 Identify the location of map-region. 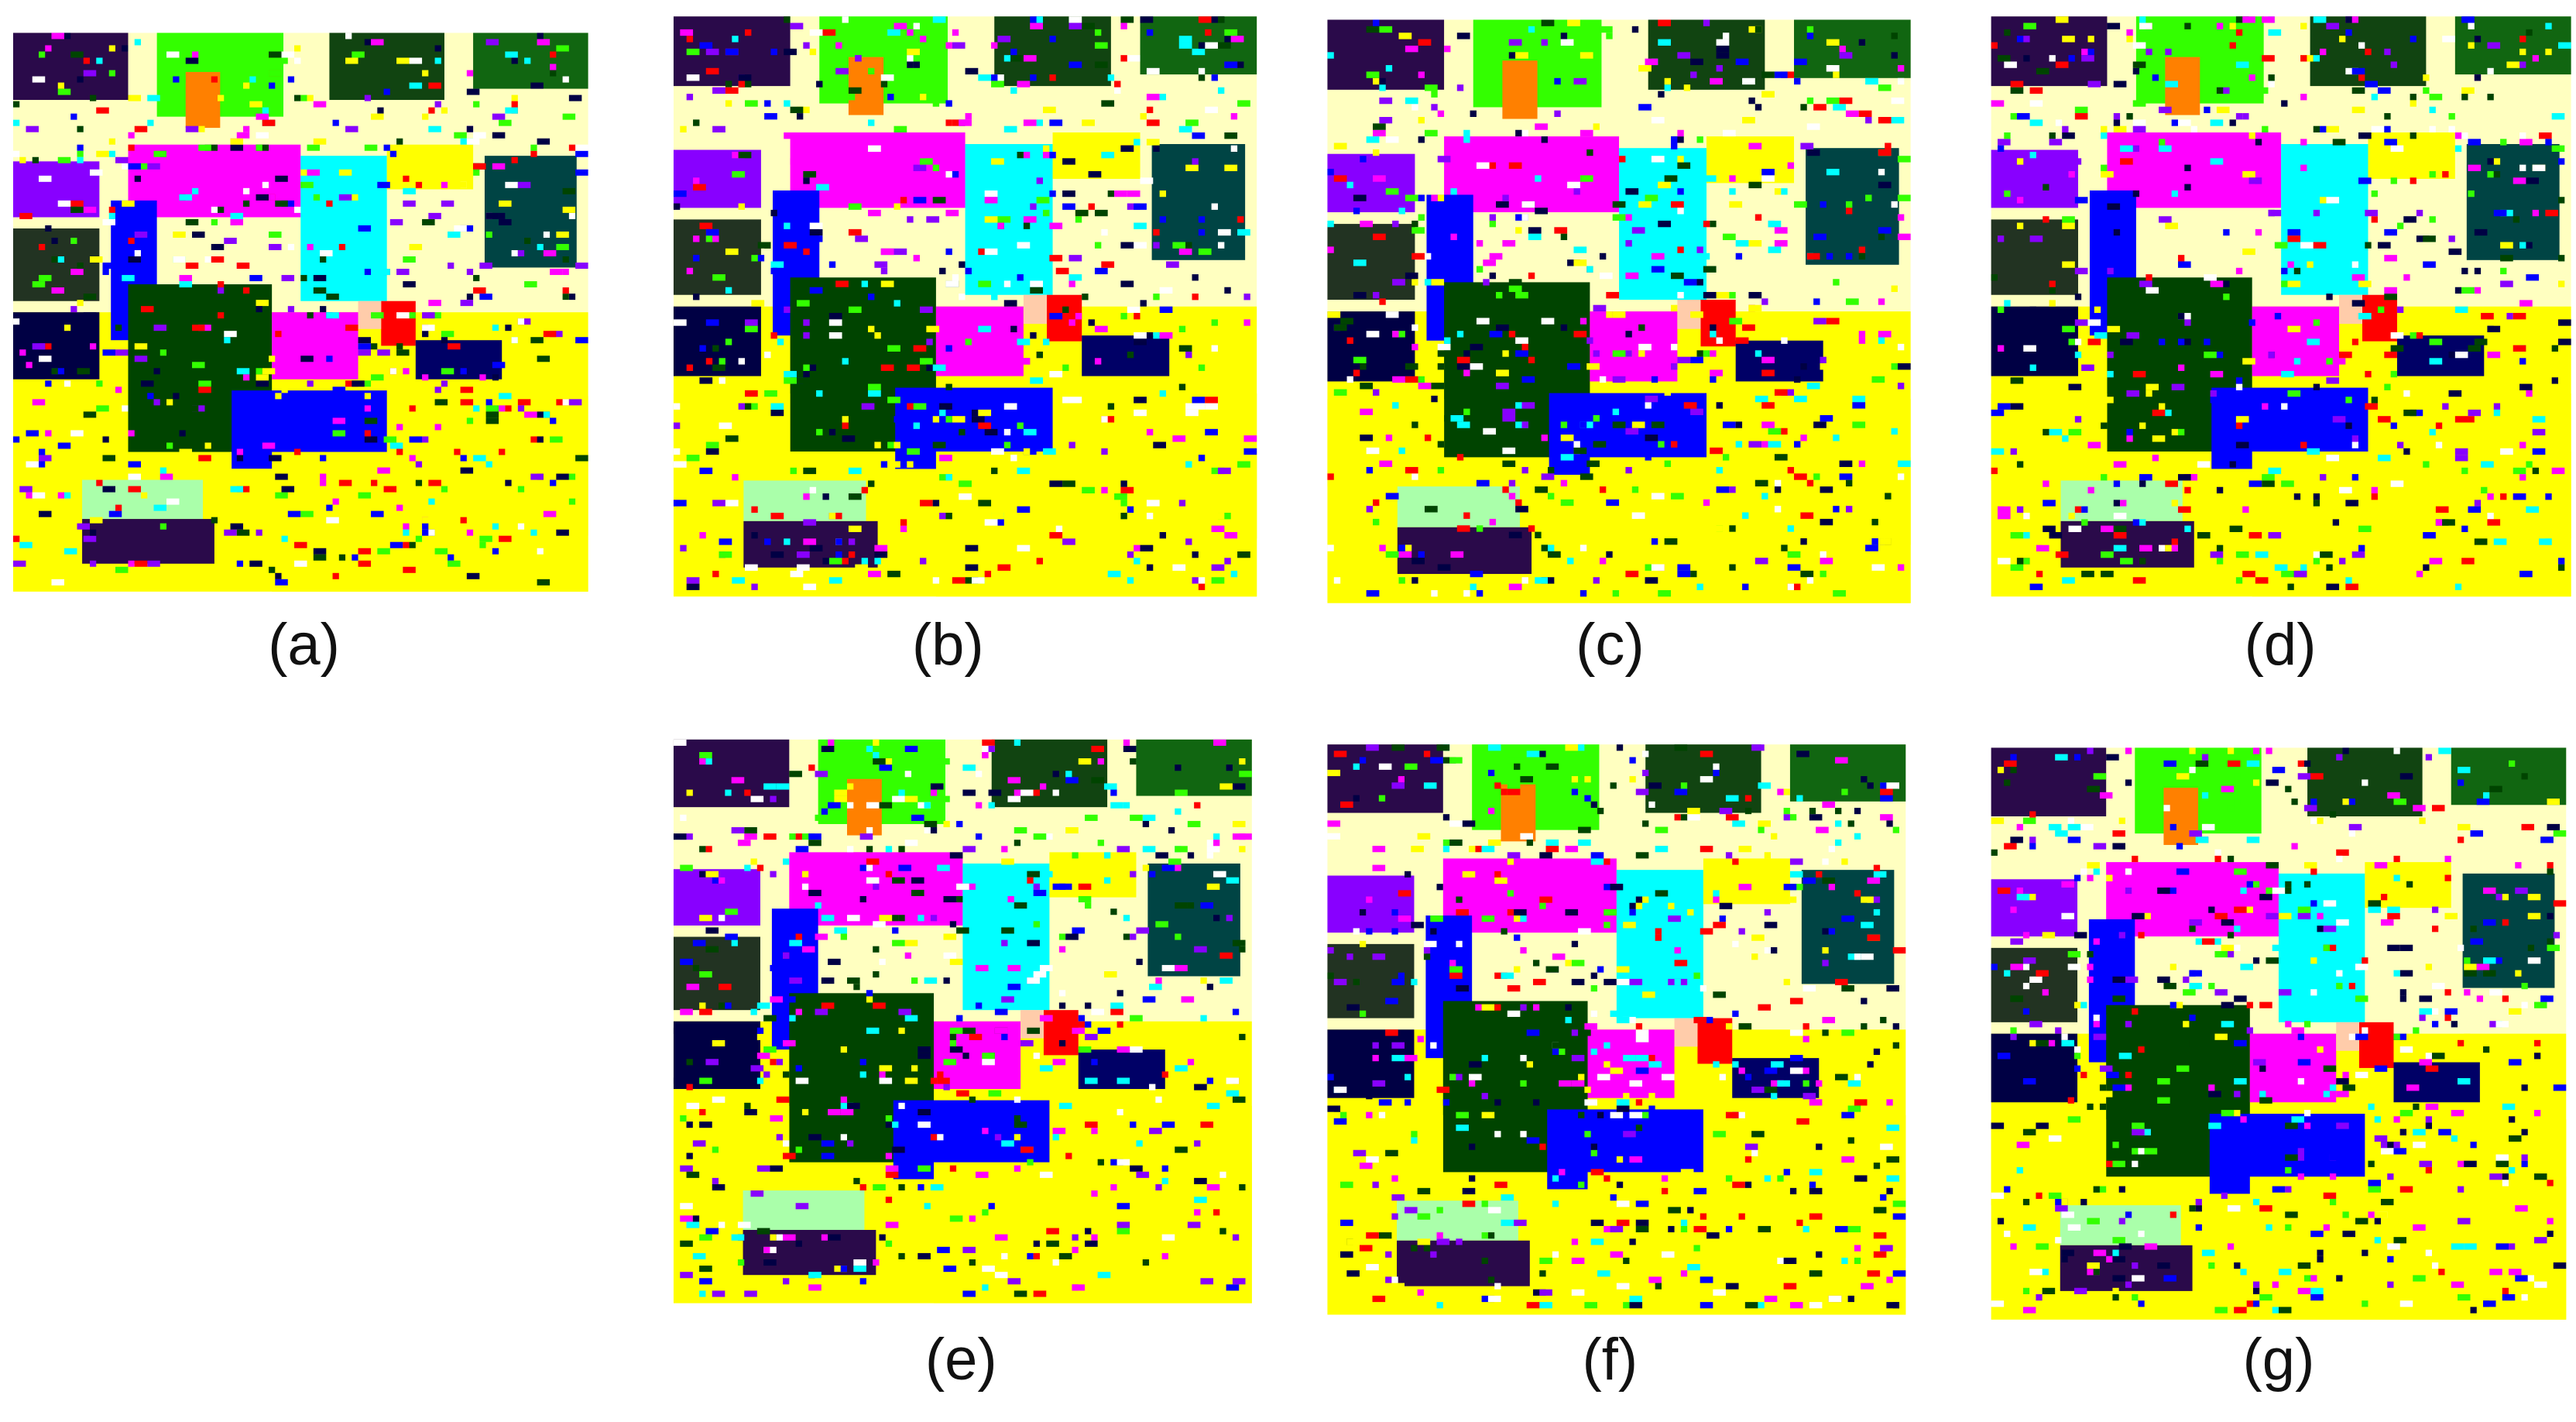
(1458, 506).